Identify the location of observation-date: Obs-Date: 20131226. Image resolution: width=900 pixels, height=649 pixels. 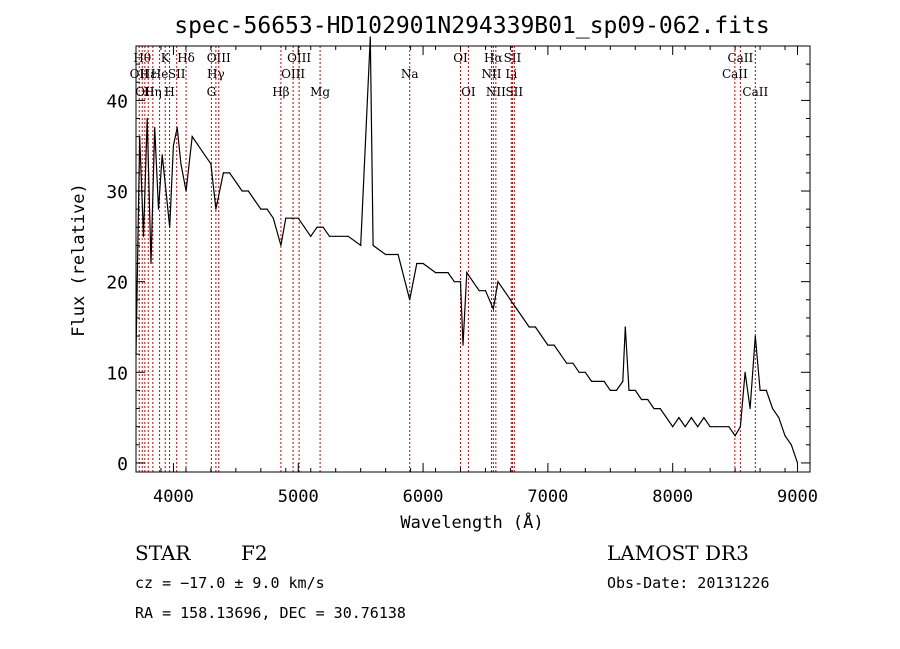
(688, 583).